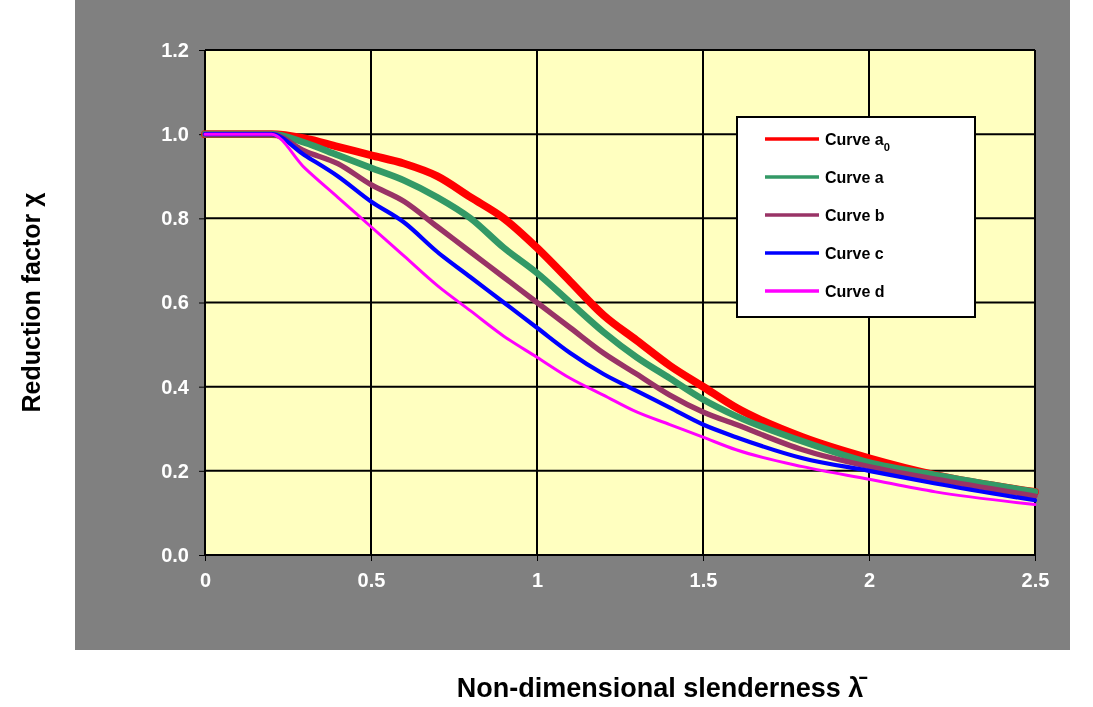 This screenshot has height=707, width=1093. Describe the element at coordinates (855, 291) in the screenshot. I see `legend-label: Curve d` at that location.